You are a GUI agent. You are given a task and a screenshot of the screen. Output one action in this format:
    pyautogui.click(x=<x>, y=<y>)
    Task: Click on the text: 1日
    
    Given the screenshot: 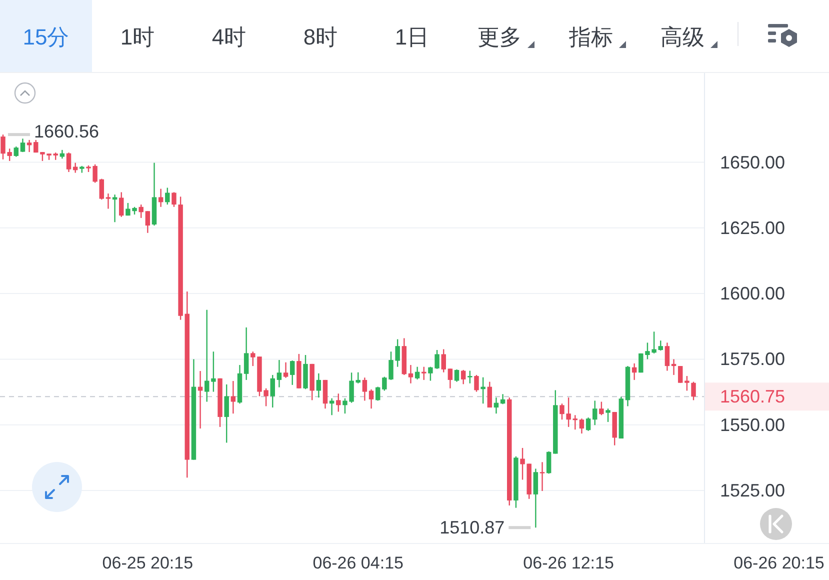 What is the action you would take?
    pyautogui.click(x=412, y=37)
    